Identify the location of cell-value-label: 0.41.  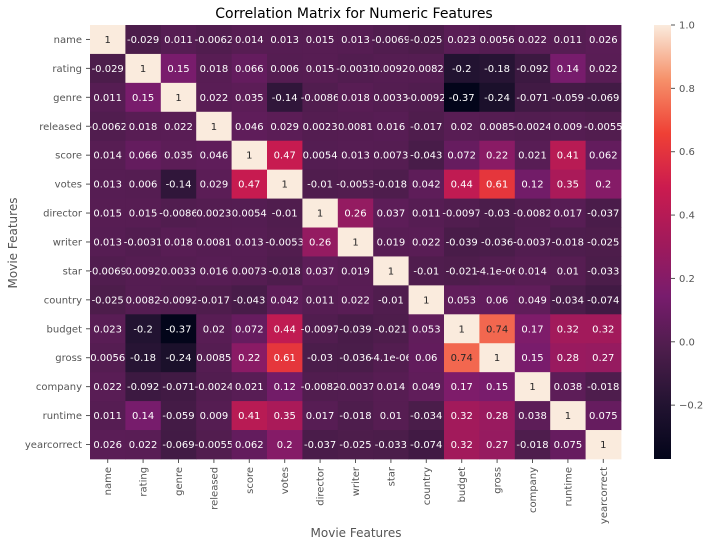
(249, 416).